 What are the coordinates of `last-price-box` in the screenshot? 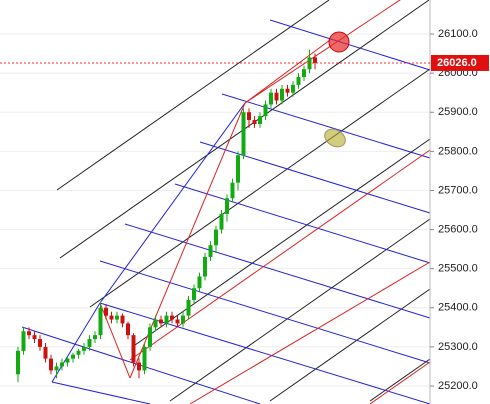 It's located at (460, 62).